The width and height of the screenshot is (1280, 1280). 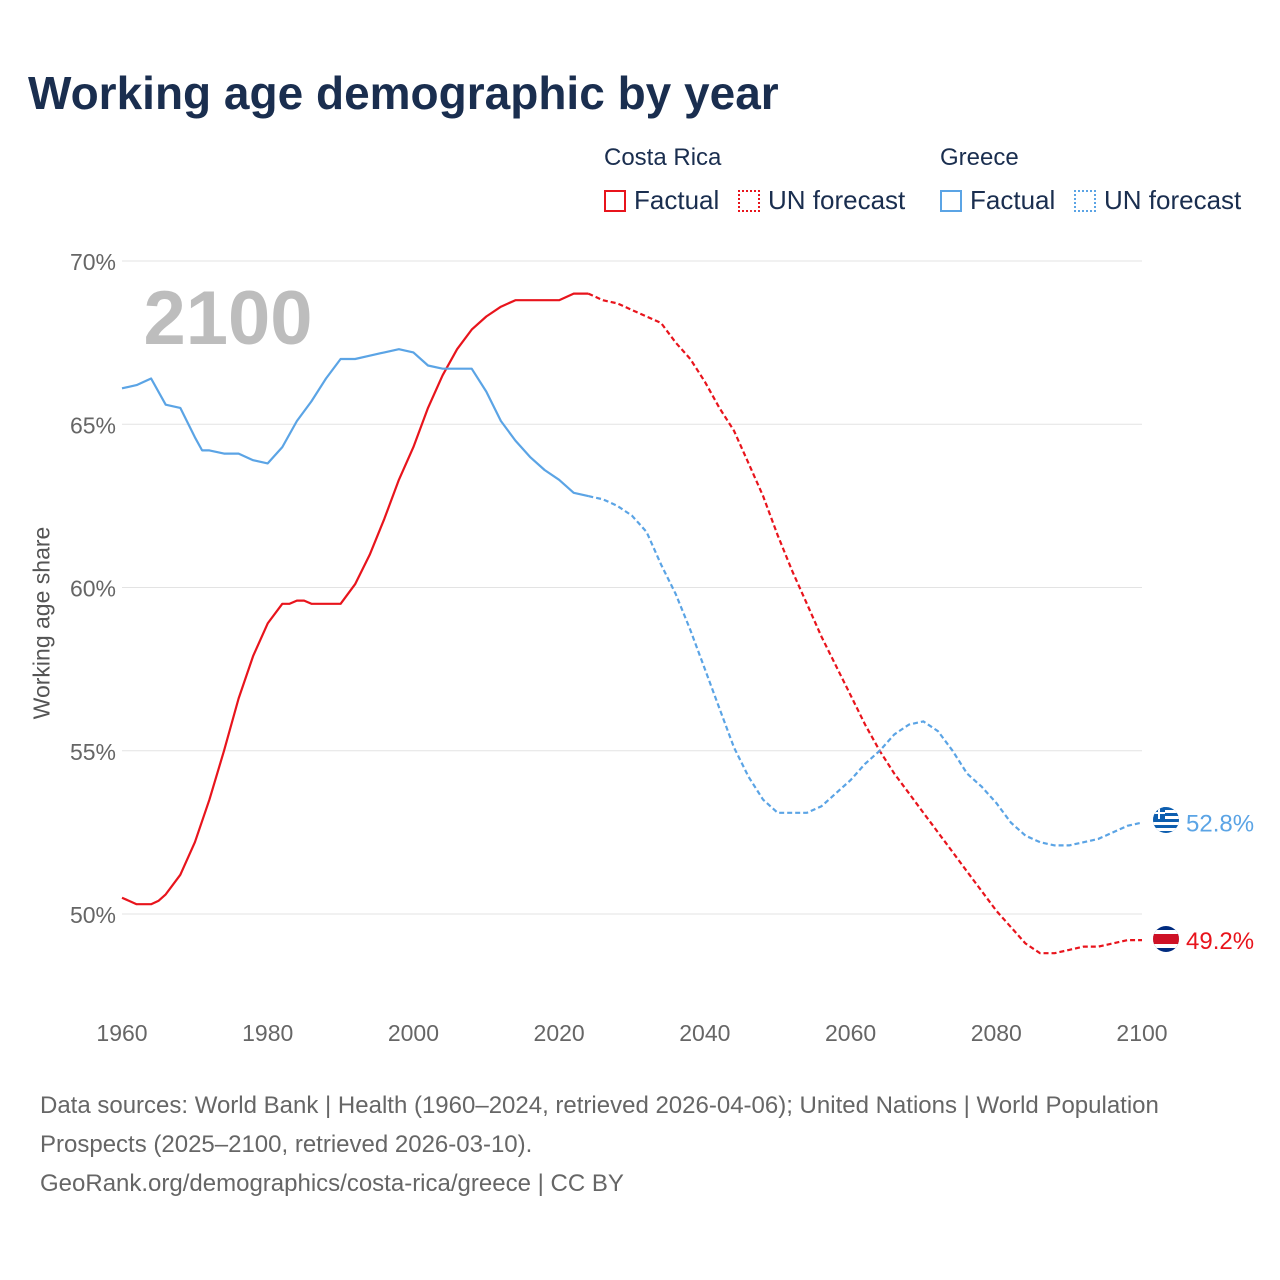 I want to click on chart-title: Working age demographic by year, so click(x=403, y=93).